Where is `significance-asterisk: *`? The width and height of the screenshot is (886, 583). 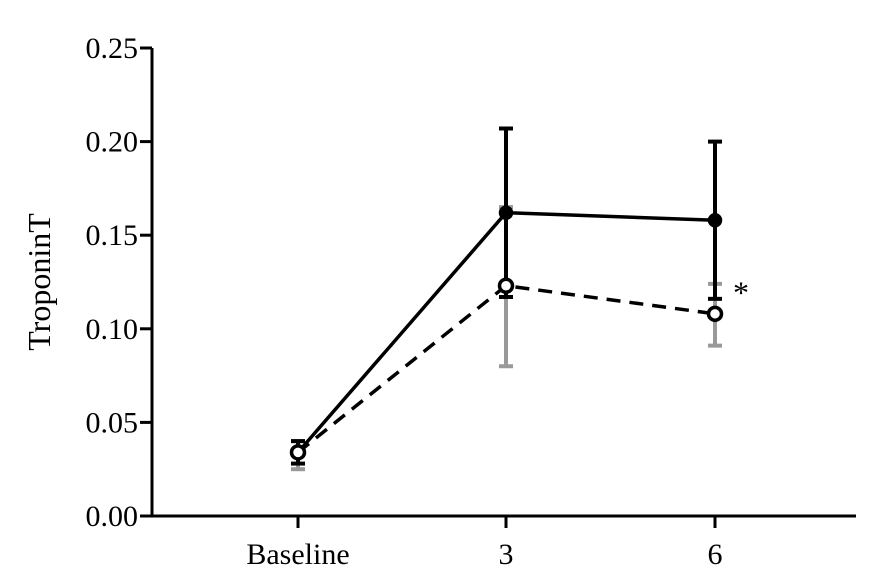
significance-asterisk: * is located at coordinates (741, 293).